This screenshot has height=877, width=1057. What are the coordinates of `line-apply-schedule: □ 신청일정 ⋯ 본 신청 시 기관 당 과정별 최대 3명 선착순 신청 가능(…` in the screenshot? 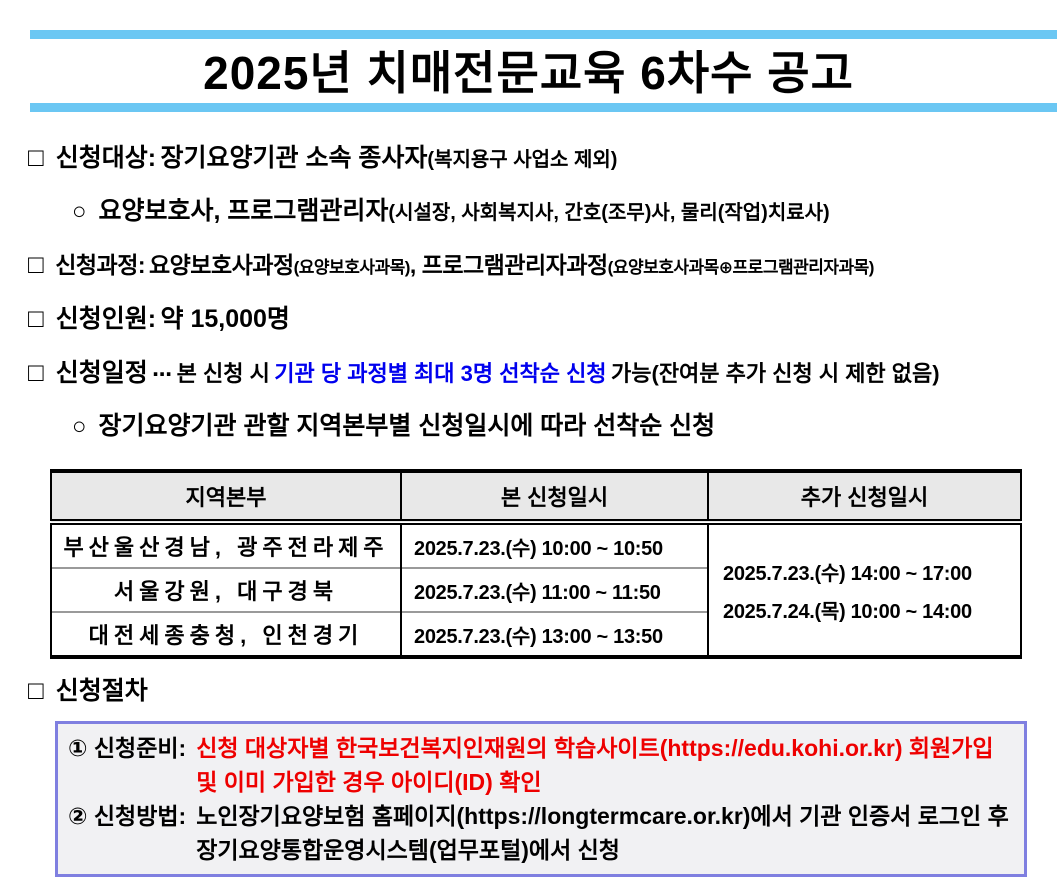 It's located at (528, 374).